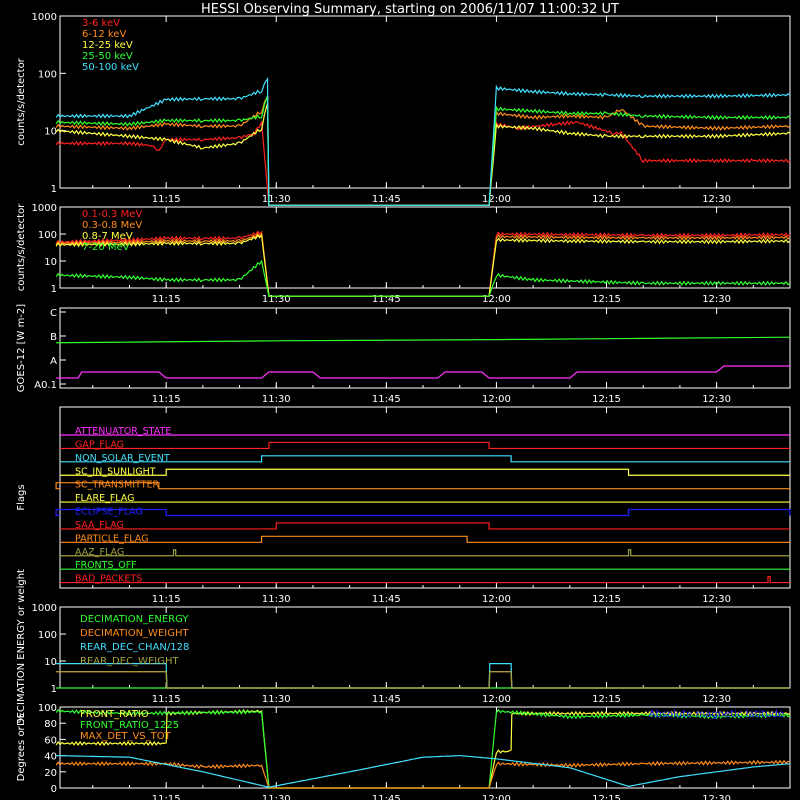 The height and width of the screenshot is (800, 800). I want to click on legend-entry: 0.3-0.8 MeV, so click(112, 225).